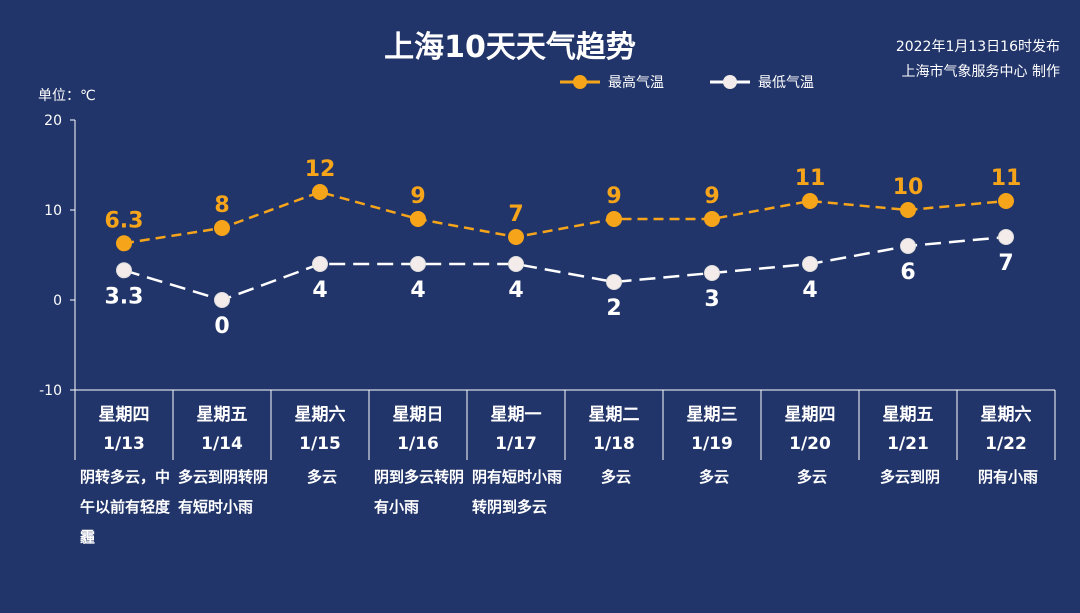 The image size is (1080, 613). I want to click on high-temp-label: 10, so click(908, 187).